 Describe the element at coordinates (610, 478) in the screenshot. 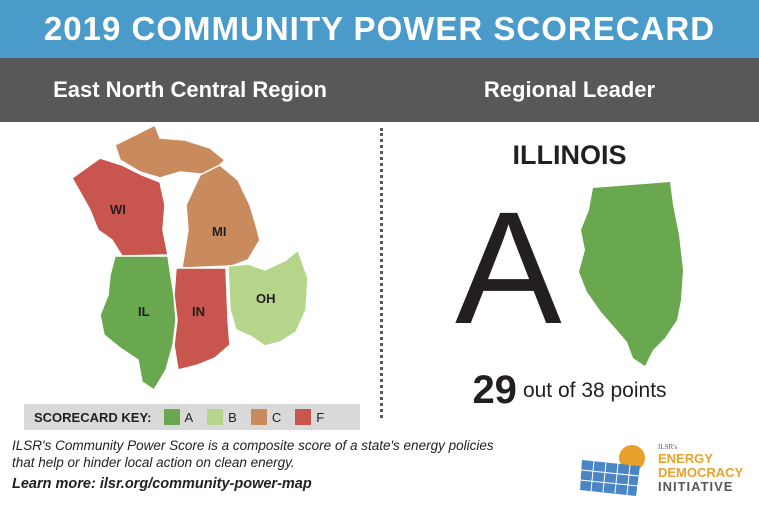

I see `solar-panel-icon` at that location.